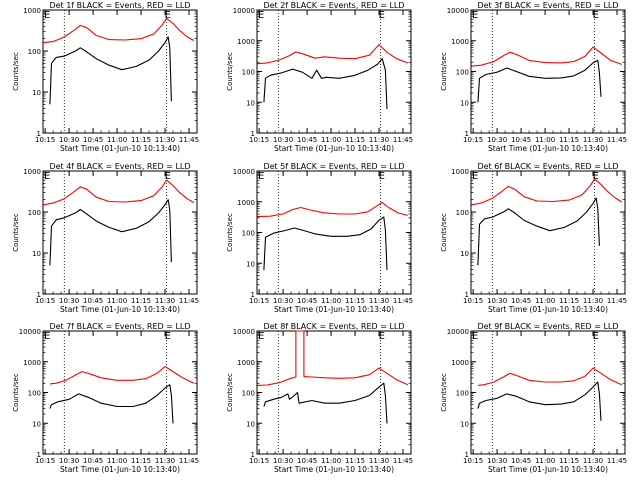  Describe the element at coordinates (119, 166) in the screenshot. I see `panel-title: Det 4f BLACK = Events, RED = LLD` at that location.